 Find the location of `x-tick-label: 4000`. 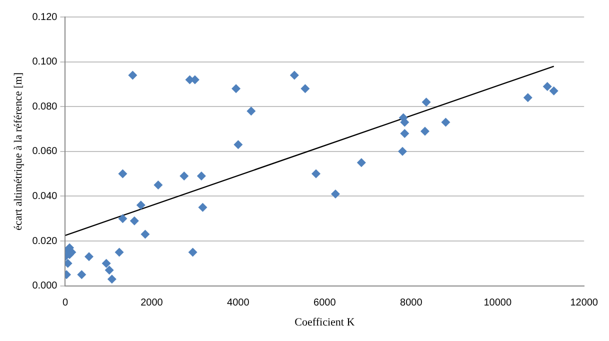

x-tick-label: 4000 is located at coordinates (238, 303).